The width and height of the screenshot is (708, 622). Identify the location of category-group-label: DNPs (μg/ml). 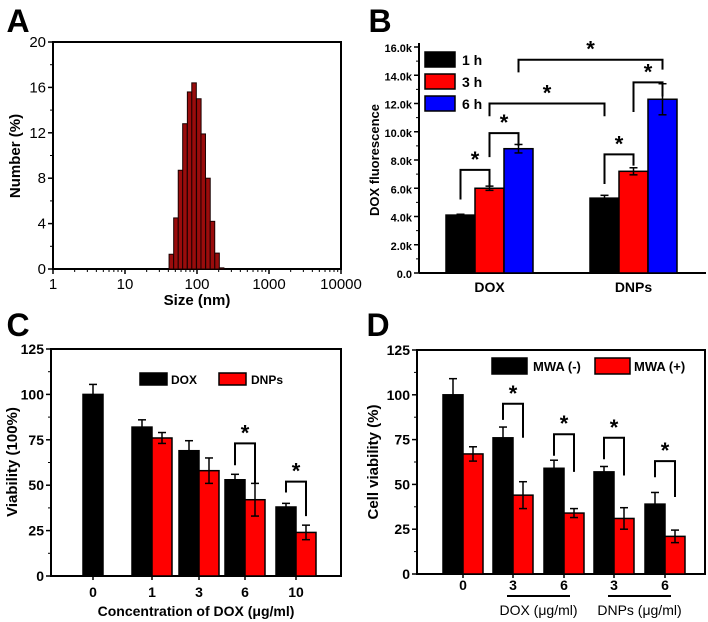
(639, 610).